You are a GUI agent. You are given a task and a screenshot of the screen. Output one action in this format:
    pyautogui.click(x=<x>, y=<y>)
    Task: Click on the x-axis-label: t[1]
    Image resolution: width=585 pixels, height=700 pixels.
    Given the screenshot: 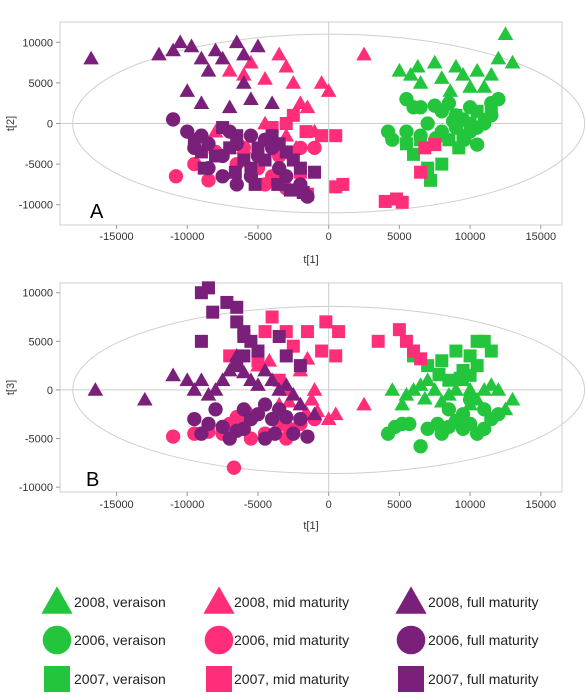 What is the action you would take?
    pyautogui.click(x=310, y=526)
    